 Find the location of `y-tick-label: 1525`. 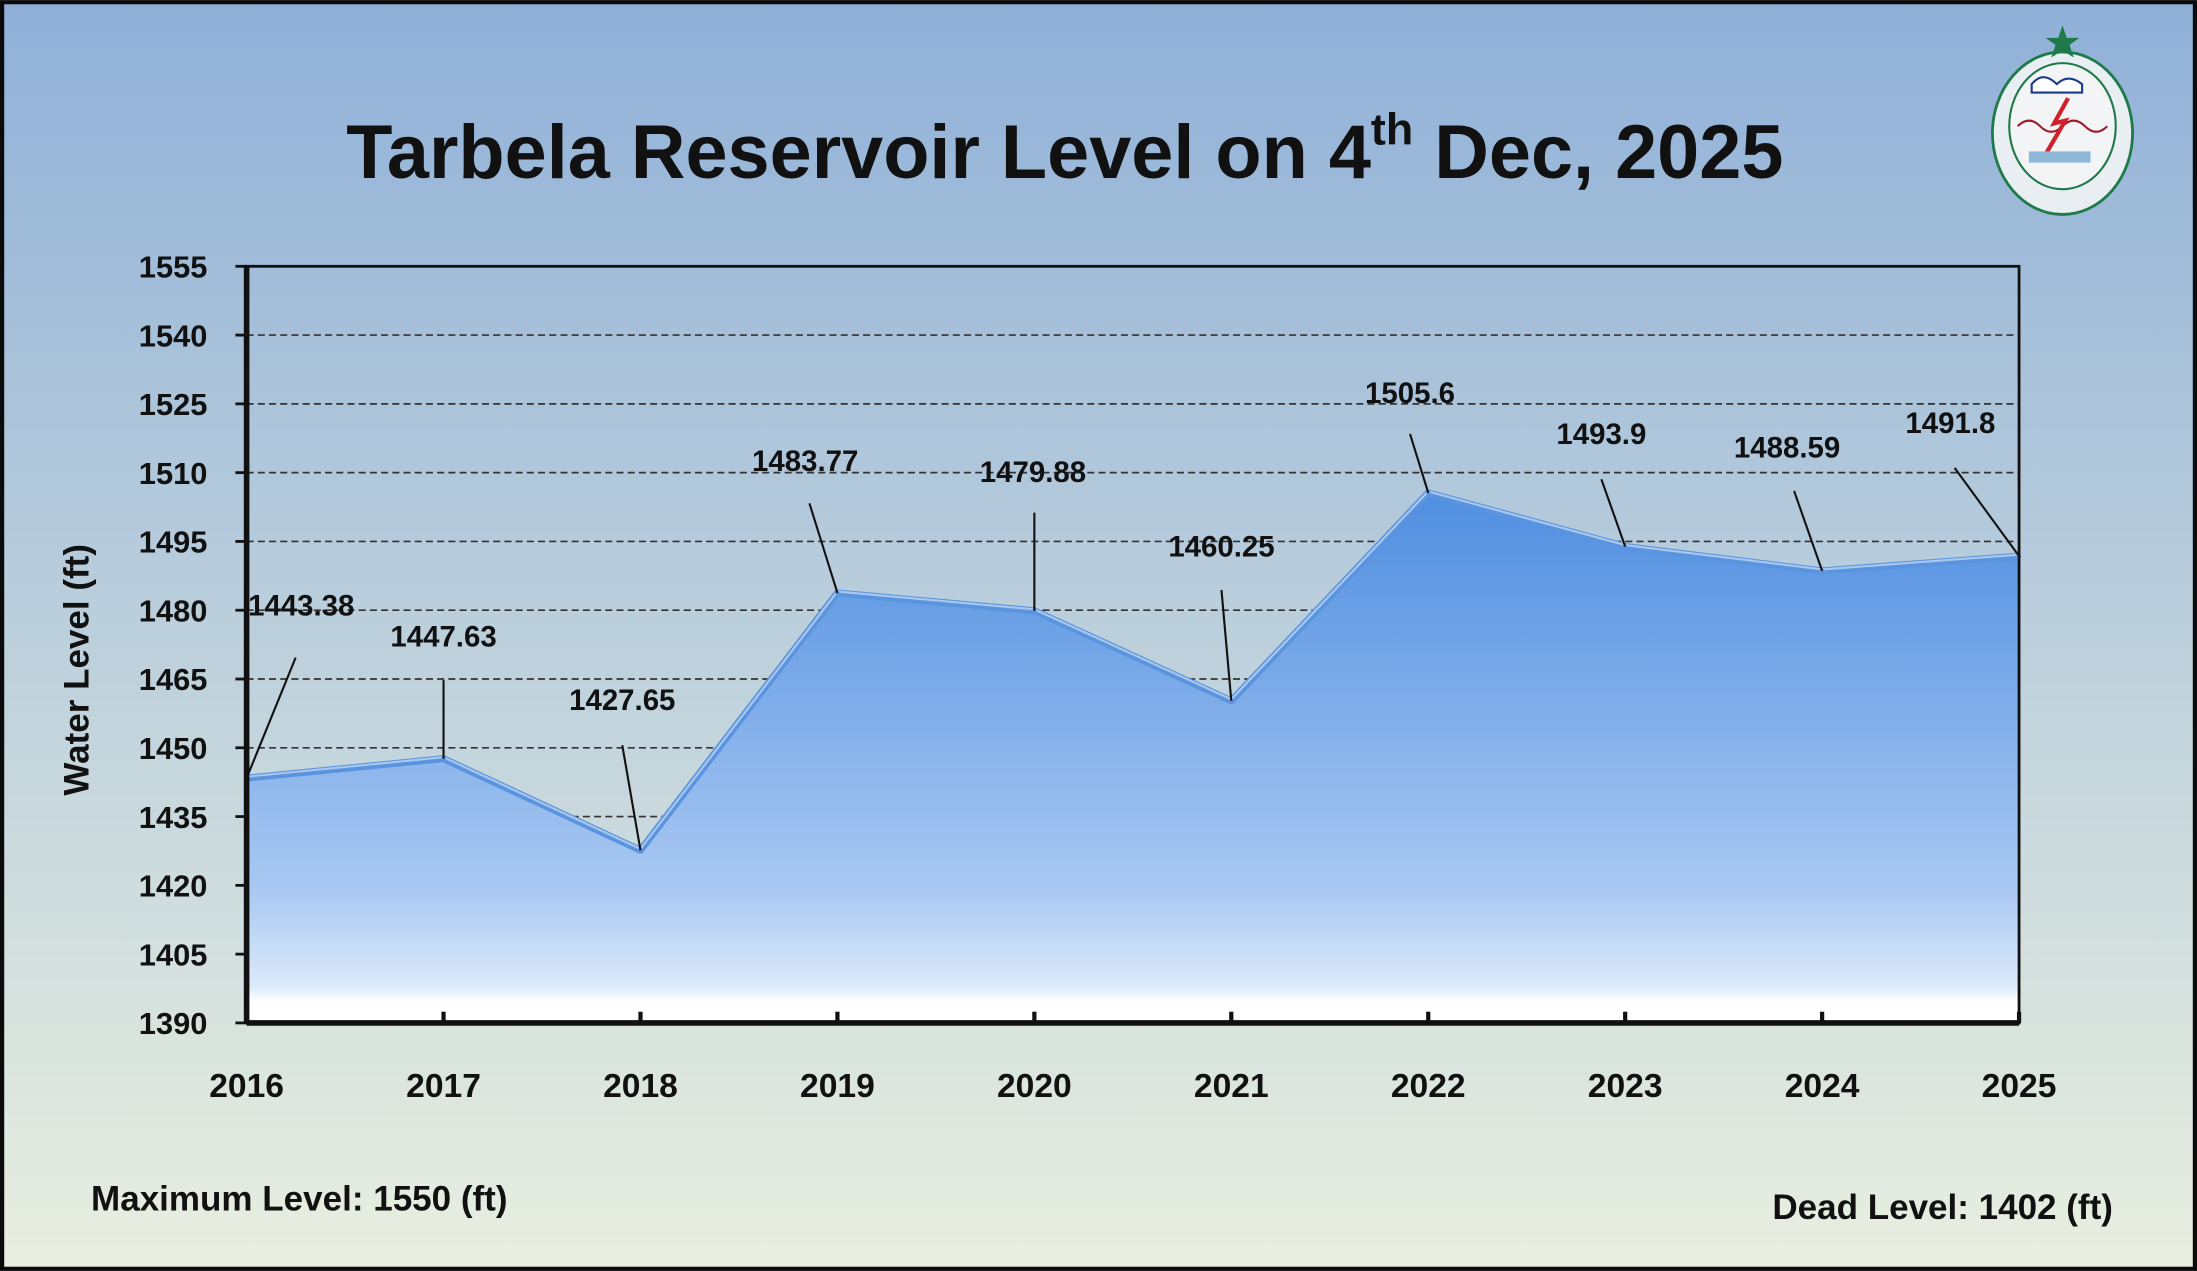

y-tick-label: 1525 is located at coordinates (173, 404).